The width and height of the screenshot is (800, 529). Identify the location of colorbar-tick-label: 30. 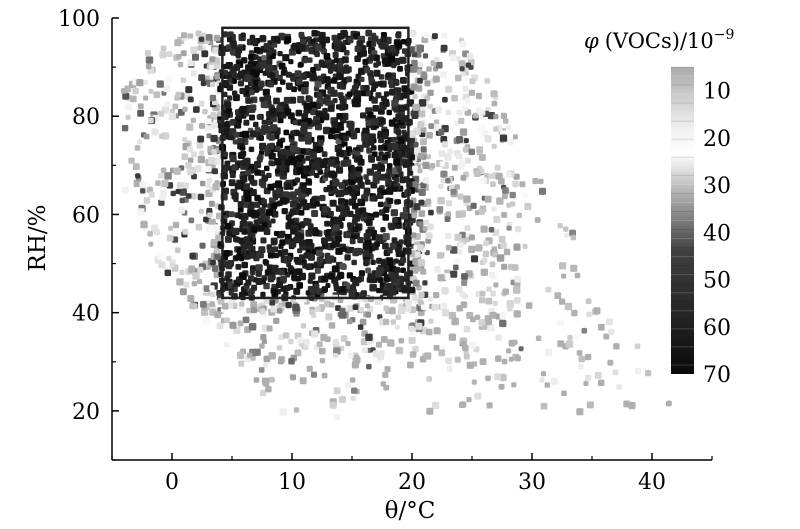
(717, 186).